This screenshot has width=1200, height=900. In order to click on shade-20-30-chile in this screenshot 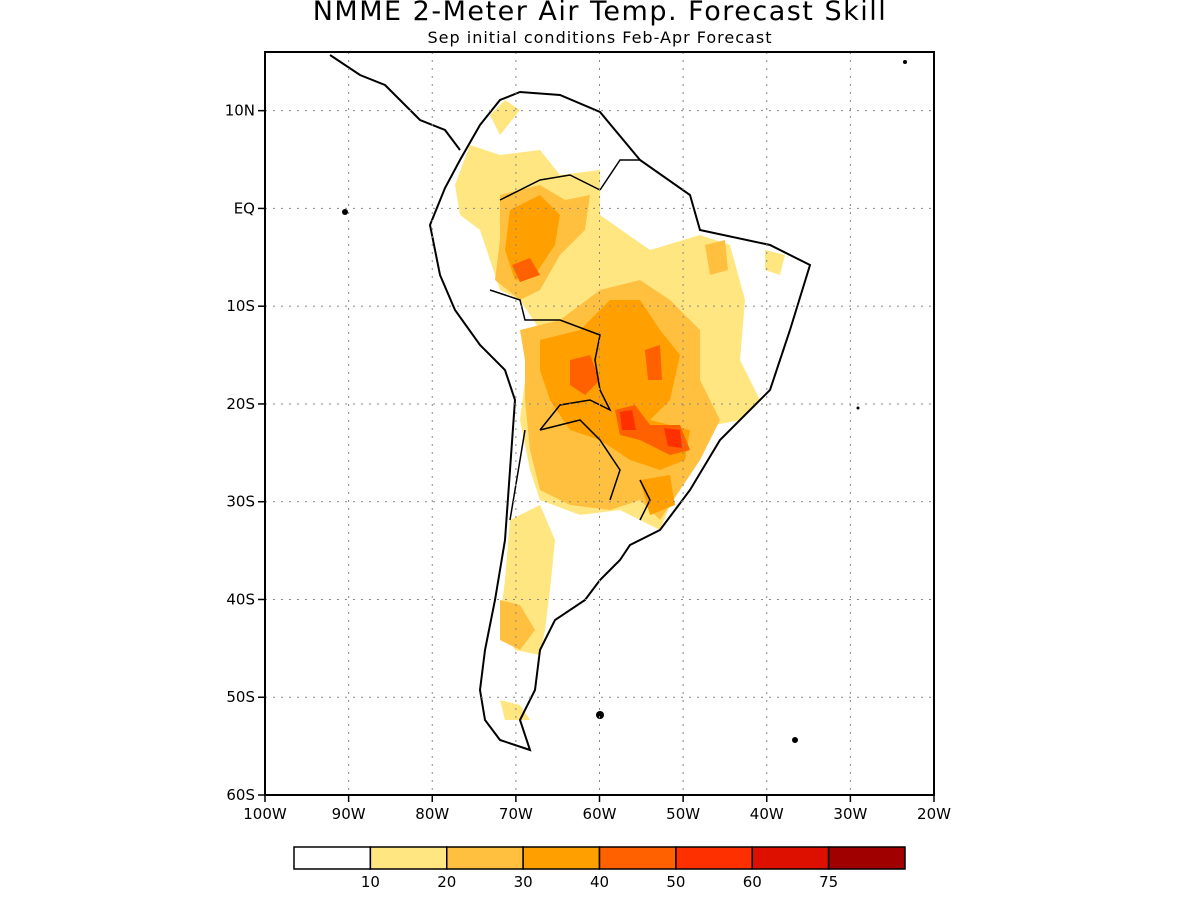, I will do `click(517, 625)`.